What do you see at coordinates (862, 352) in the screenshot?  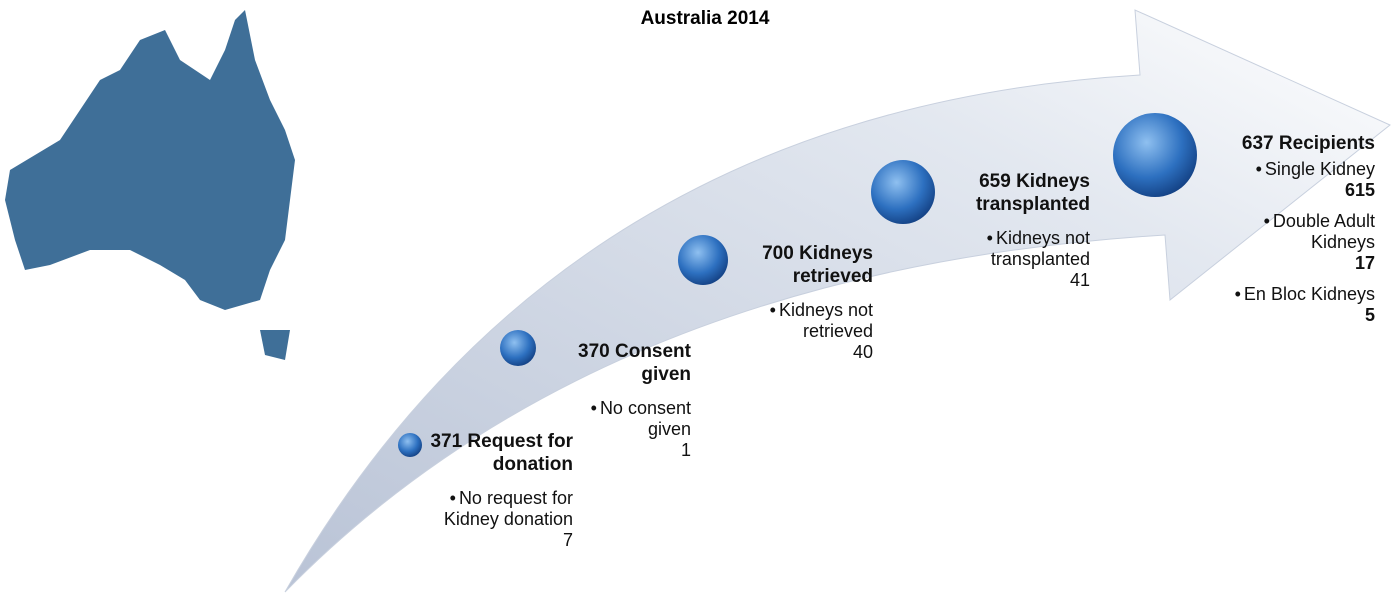 I see `stage-count: 40` at bounding box center [862, 352].